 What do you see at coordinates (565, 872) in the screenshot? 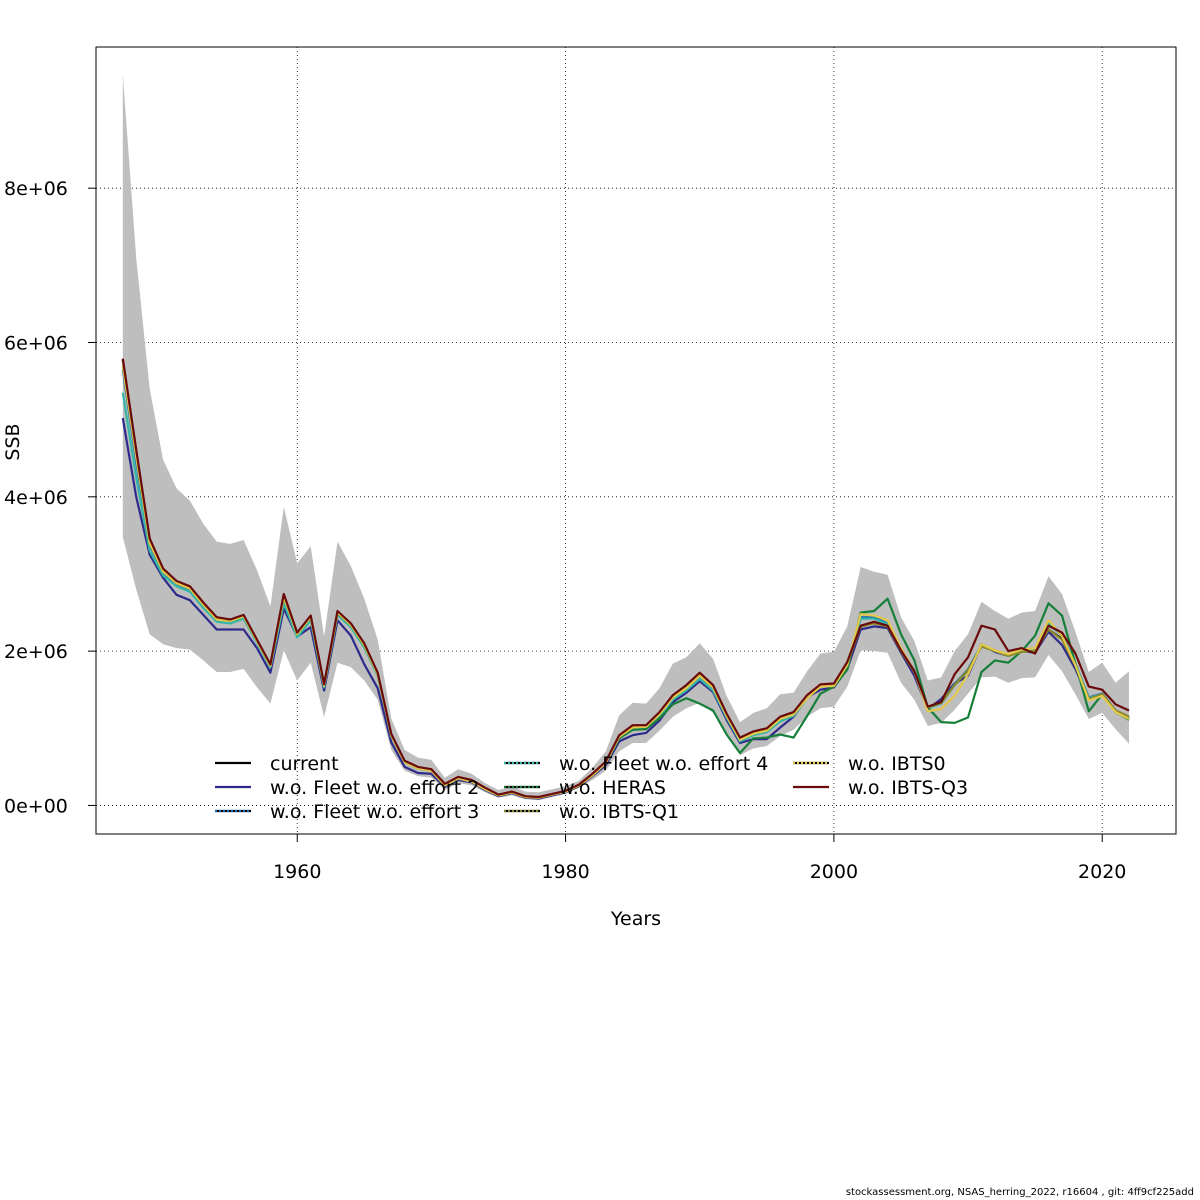
I see `x-tick-label-1980: 1980` at bounding box center [565, 872].